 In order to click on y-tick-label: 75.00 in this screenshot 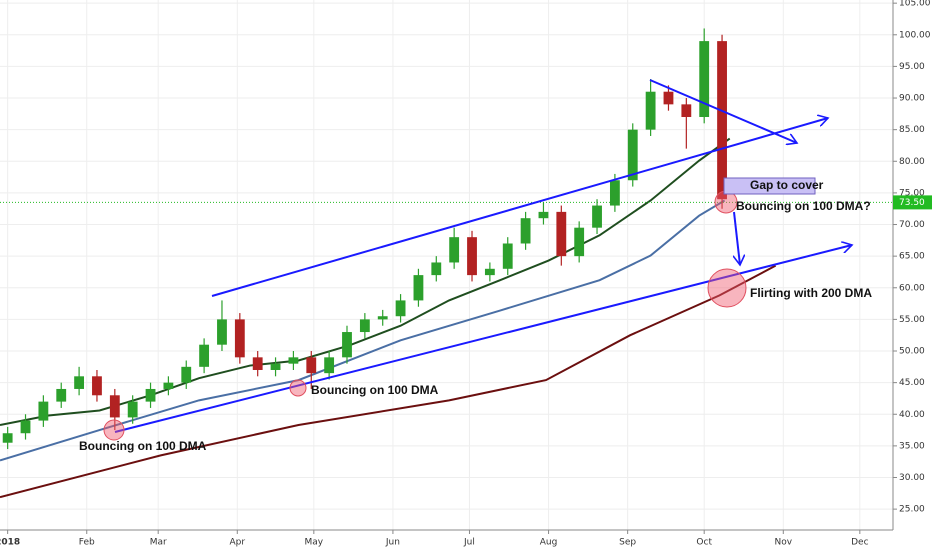, I will do `click(912, 193)`.